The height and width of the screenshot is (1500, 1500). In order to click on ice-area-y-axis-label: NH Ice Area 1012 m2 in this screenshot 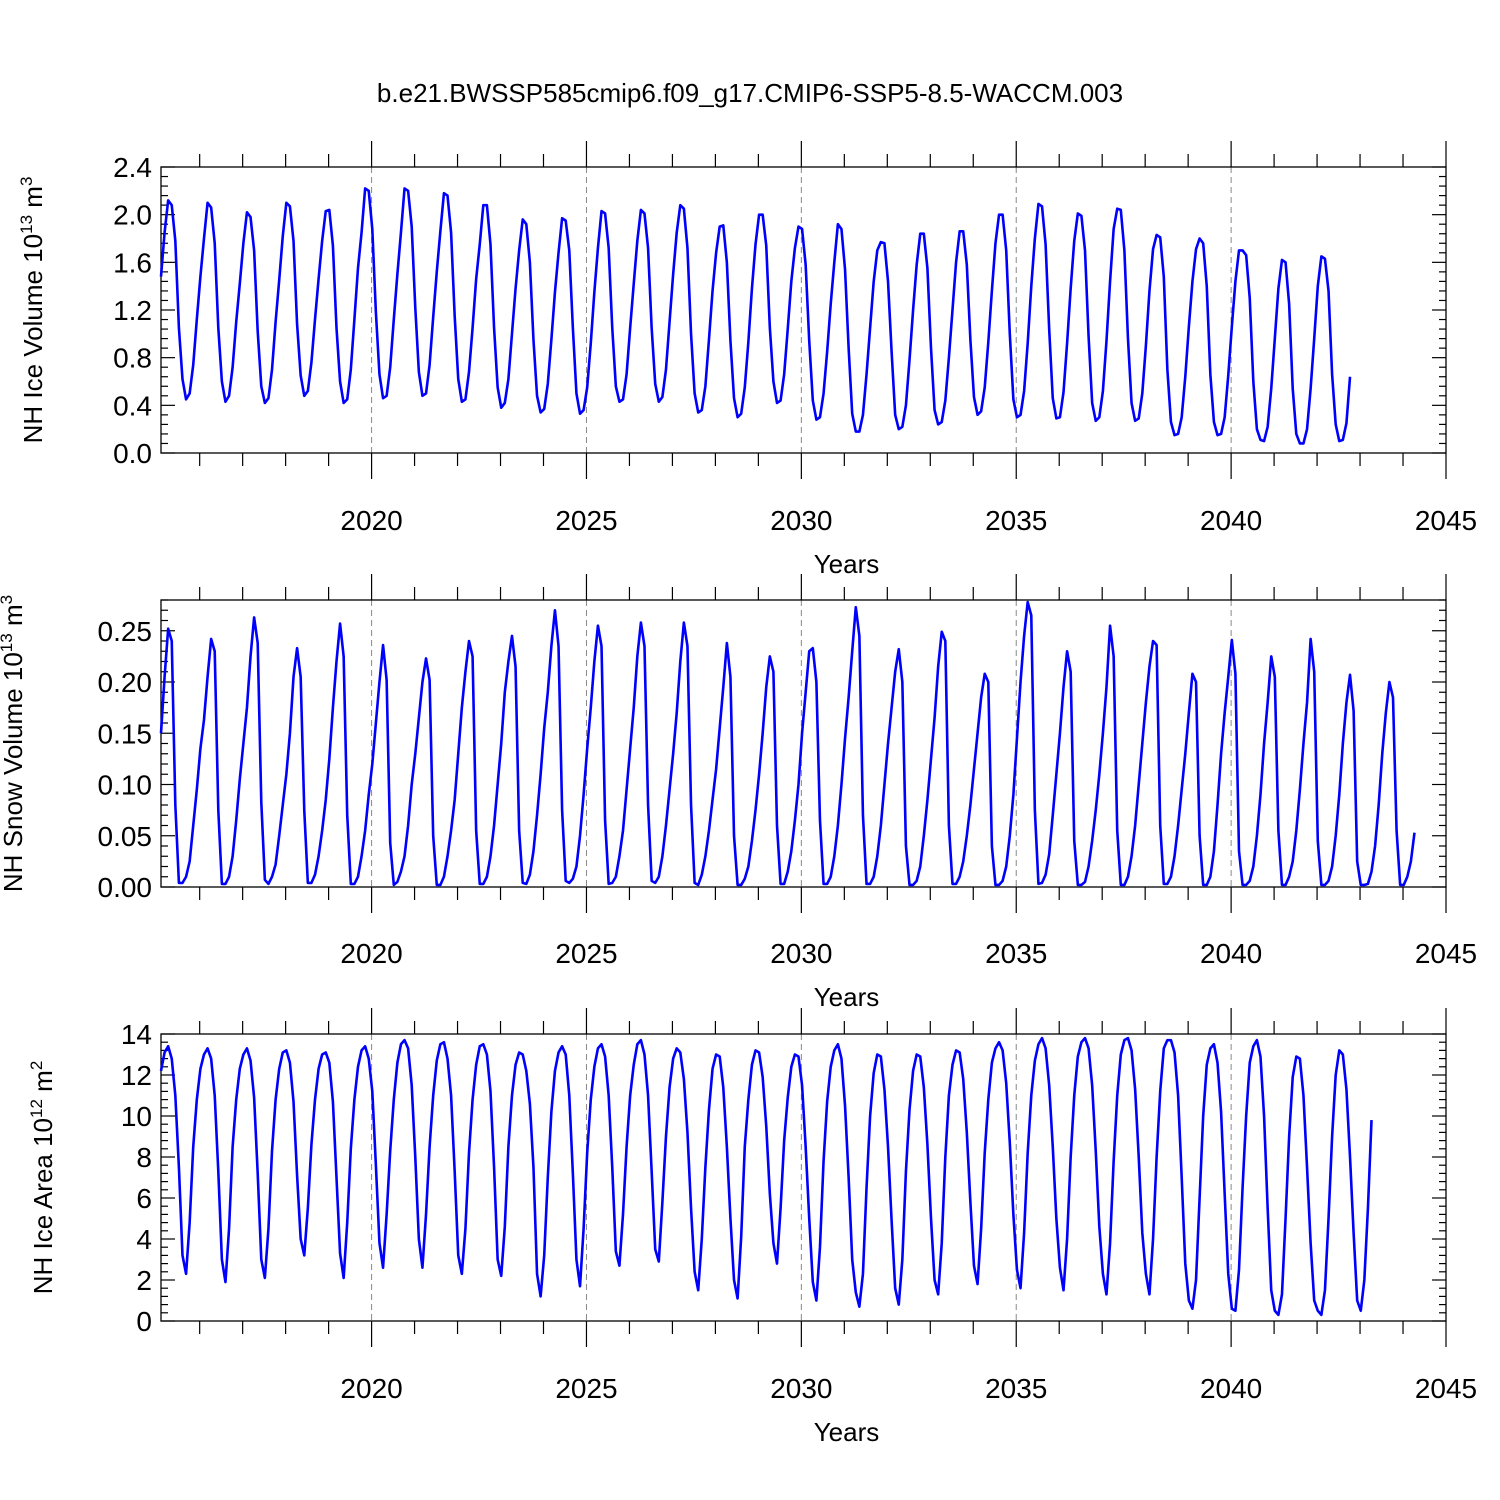, I will do `click(42, 1178)`.